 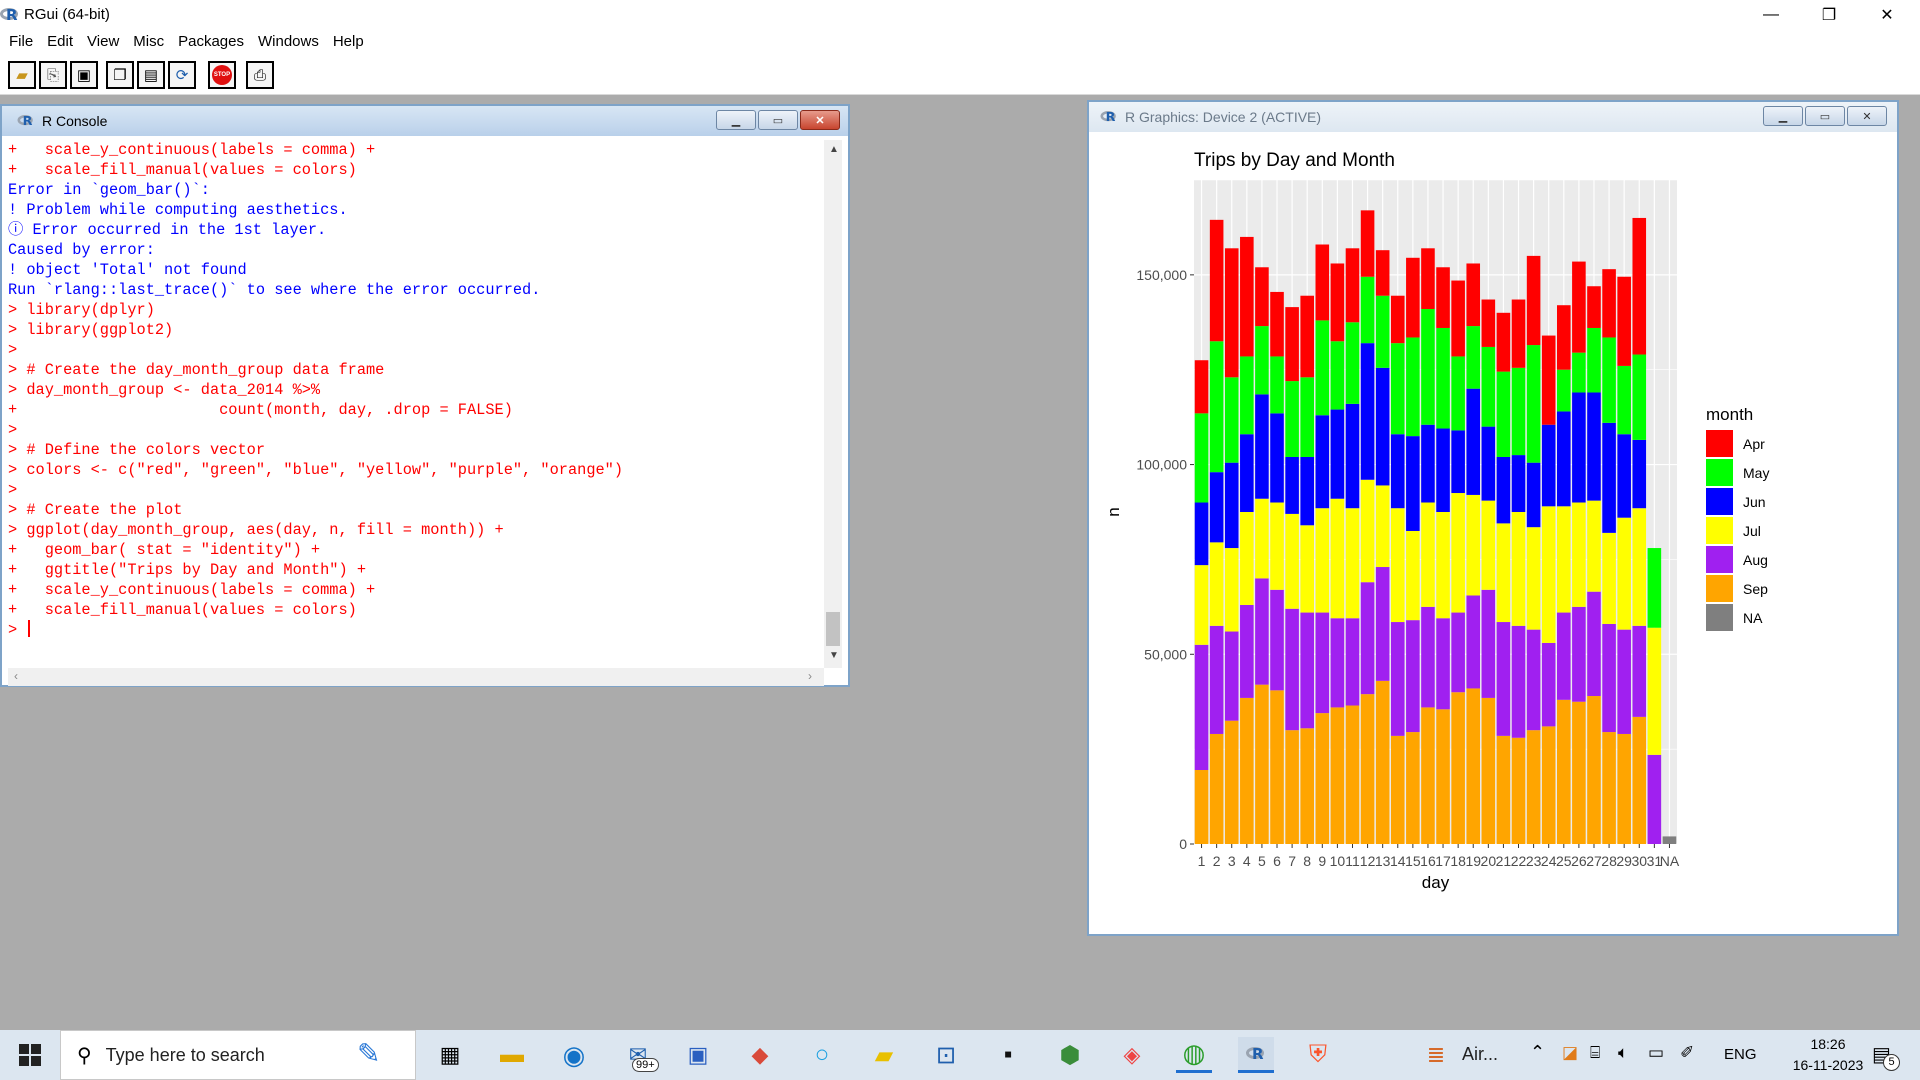 What do you see at coordinates (151, 75) in the screenshot?
I see `paste-button: ▤` at bounding box center [151, 75].